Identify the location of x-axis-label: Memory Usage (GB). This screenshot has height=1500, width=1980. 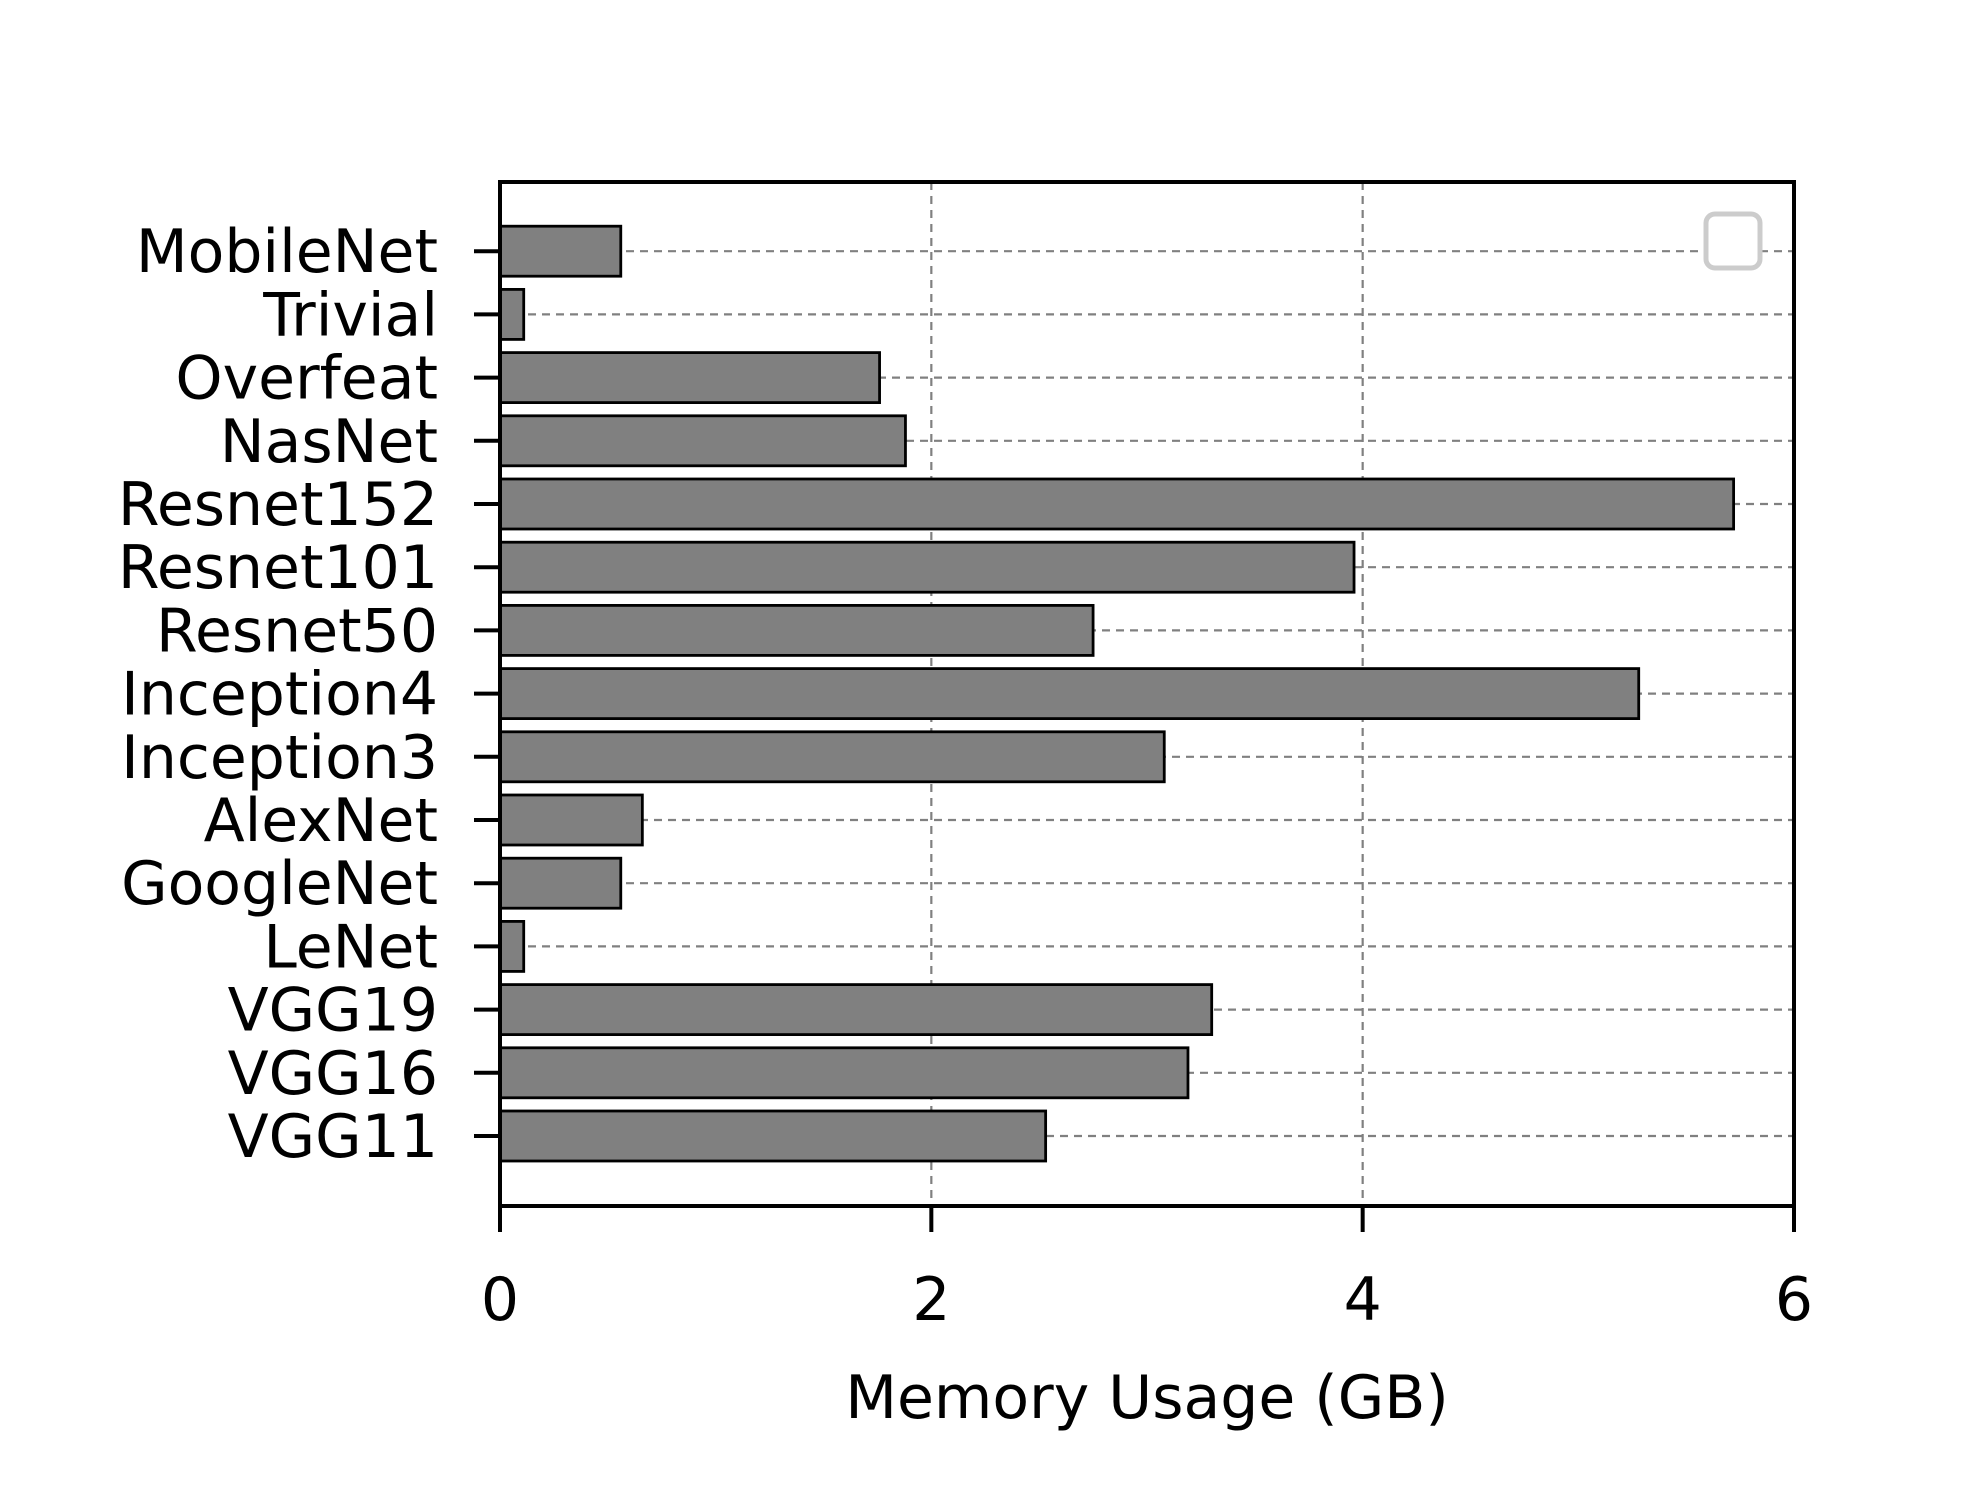
(1147, 1398).